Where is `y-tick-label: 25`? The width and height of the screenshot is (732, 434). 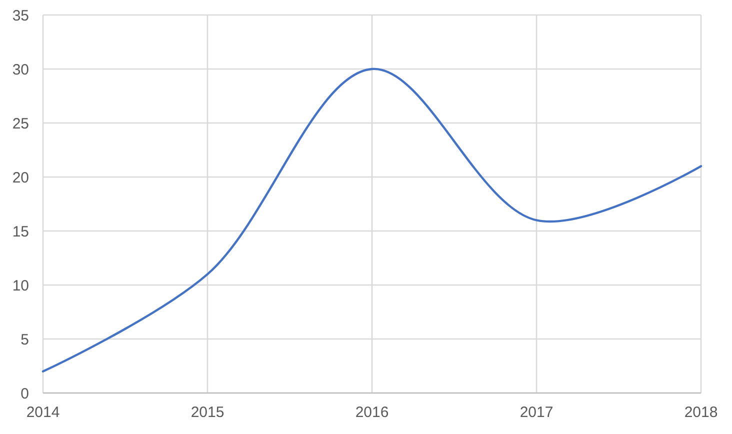
y-tick-label: 25 is located at coordinates (20, 123).